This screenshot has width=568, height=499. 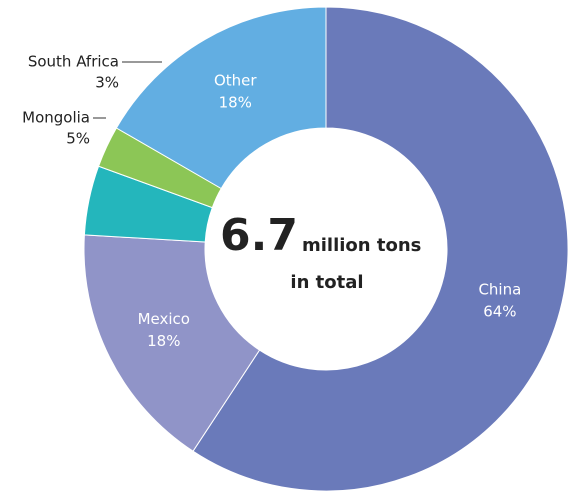 I want to click on center-value: 6.7, so click(x=259, y=235).